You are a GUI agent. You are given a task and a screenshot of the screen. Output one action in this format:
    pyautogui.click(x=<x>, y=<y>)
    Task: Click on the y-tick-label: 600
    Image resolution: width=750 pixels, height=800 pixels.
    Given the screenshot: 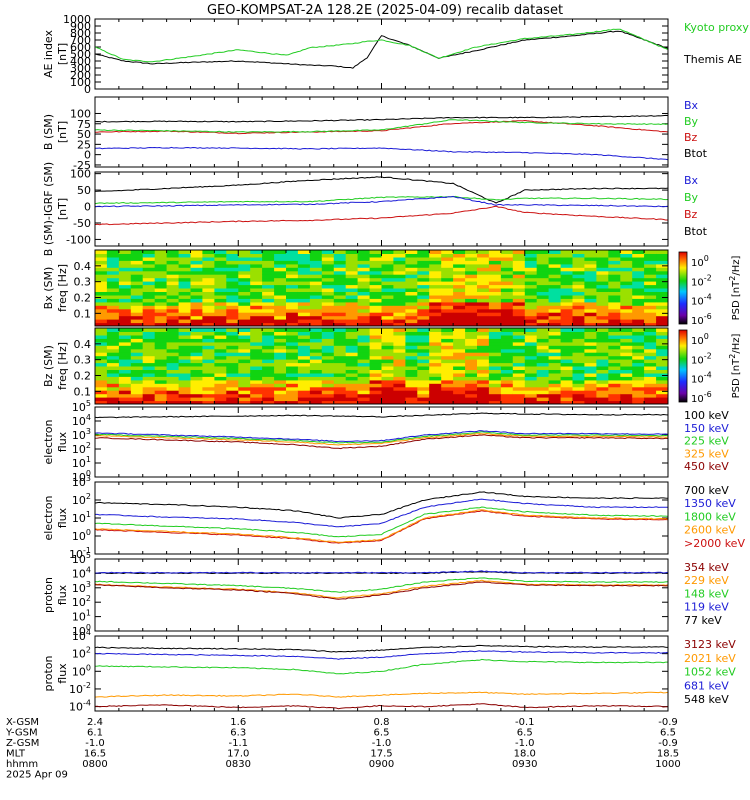 What is the action you would take?
    pyautogui.click(x=80, y=47)
    